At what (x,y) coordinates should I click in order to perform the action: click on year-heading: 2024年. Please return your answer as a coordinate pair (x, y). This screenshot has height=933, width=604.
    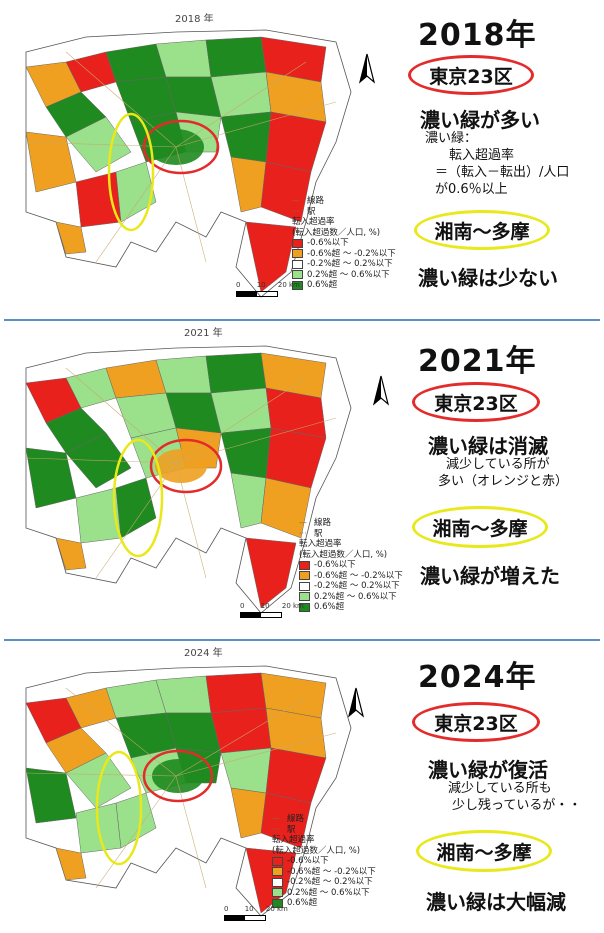
    Looking at the image, I should click on (477, 677).